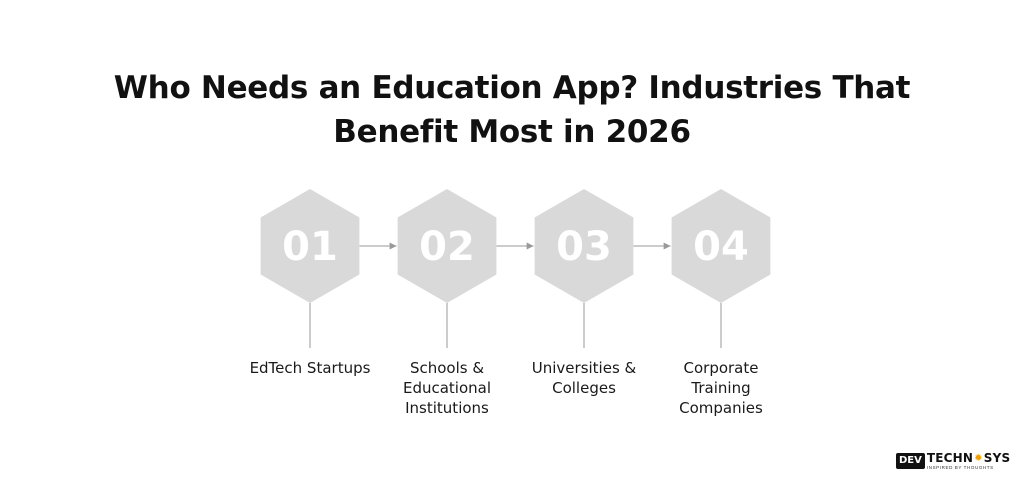 Image resolution: width=1024 pixels, height=486 pixels. What do you see at coordinates (447, 408) in the screenshot?
I see `step-label-line: Institutions` at bounding box center [447, 408].